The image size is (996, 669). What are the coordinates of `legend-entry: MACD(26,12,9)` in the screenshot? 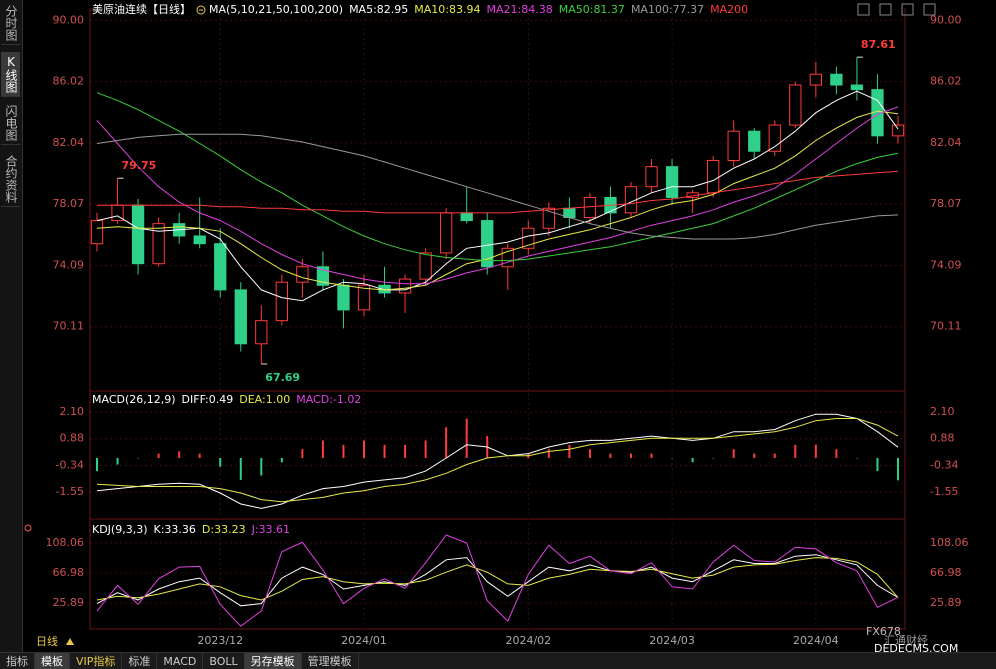 It's located at (134, 399).